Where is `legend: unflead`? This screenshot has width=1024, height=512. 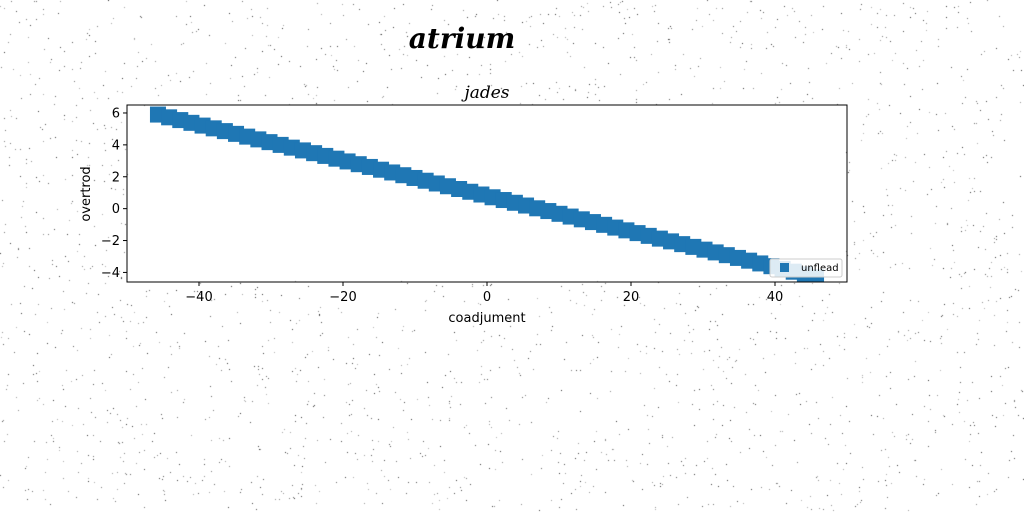 legend: unflead is located at coordinates (806, 268).